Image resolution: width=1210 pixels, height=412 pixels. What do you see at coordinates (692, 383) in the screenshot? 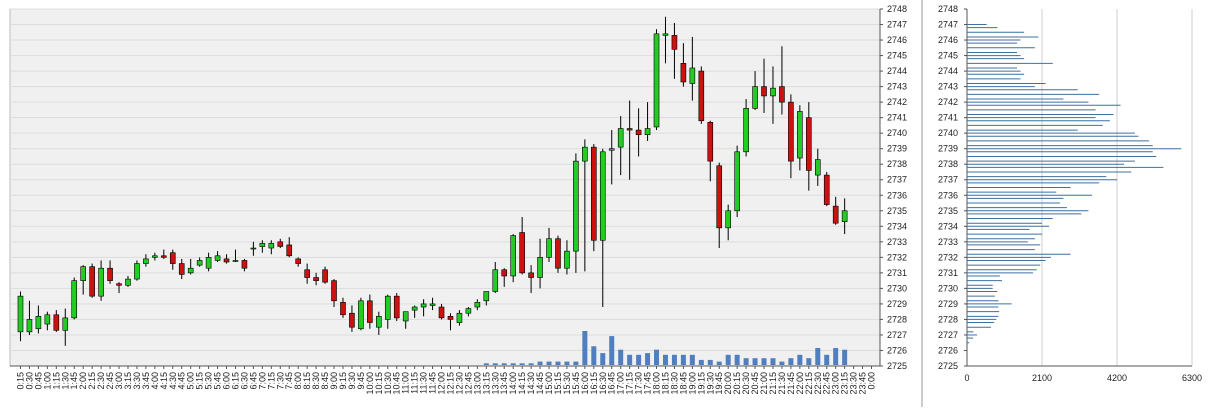
I see `x-tick-label: 19:00` at bounding box center [692, 383].